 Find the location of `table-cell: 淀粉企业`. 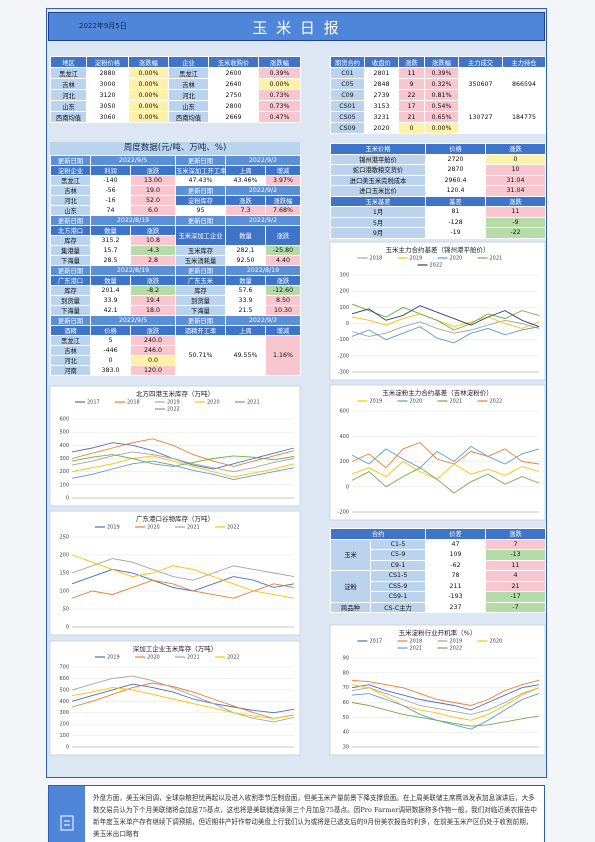

table-cell: 淀粉企业 is located at coordinates (70, 170).